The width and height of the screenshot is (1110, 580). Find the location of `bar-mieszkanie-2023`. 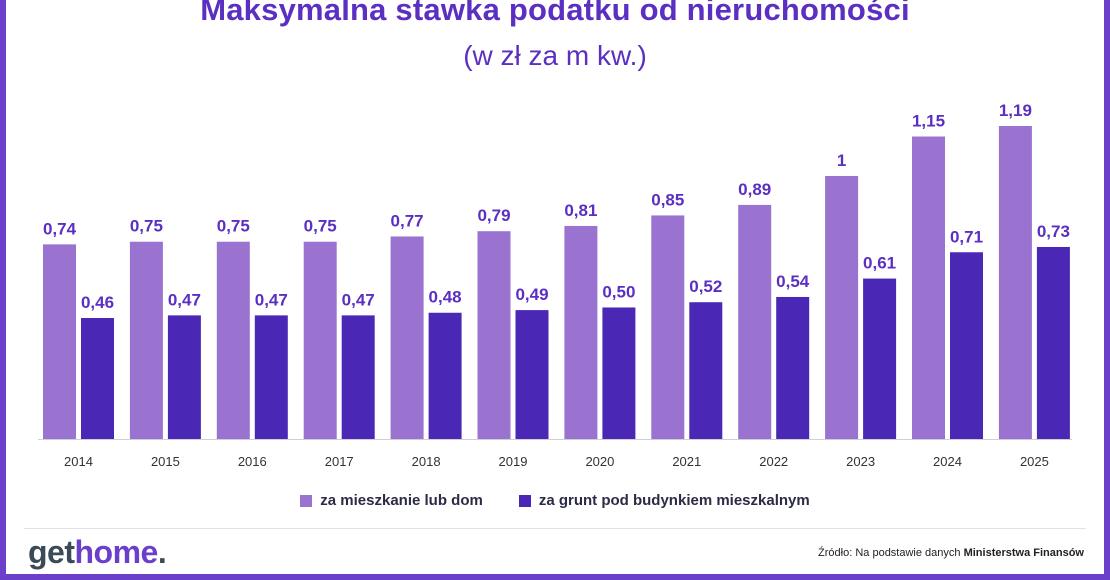

bar-mieszkanie-2023 is located at coordinates (842, 307).